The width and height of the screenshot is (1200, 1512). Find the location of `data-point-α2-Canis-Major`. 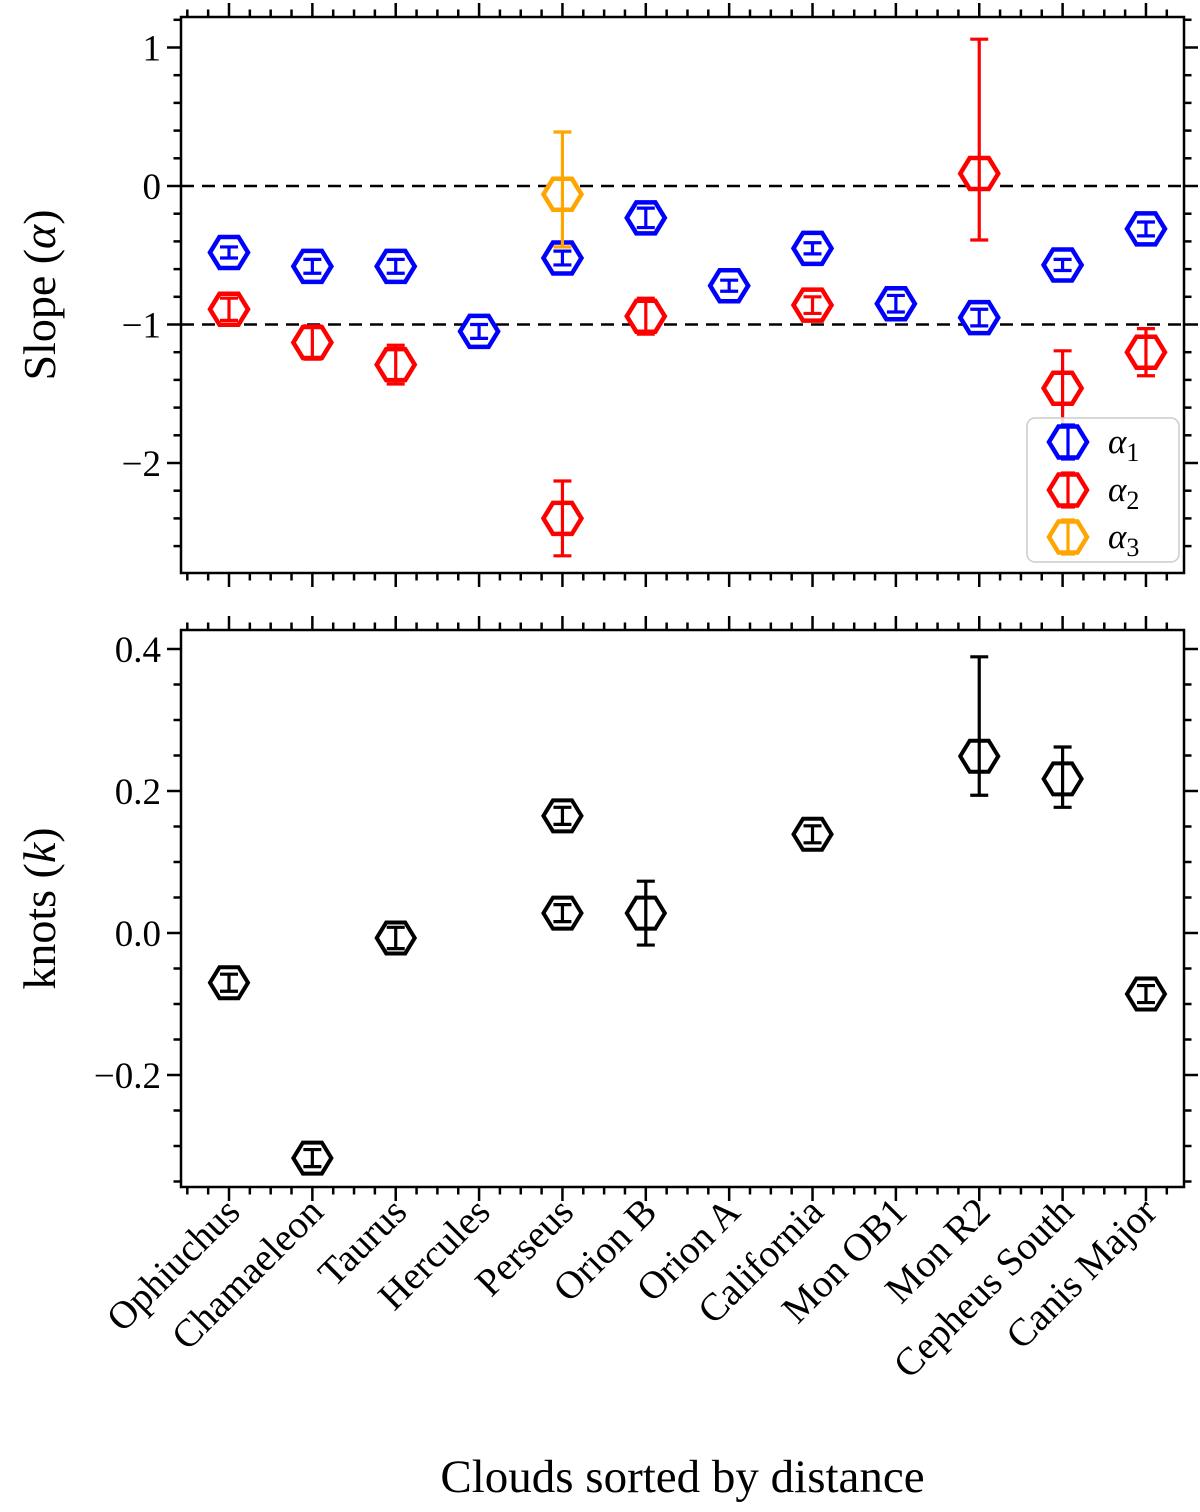

data-point-α2-Canis-Major is located at coordinates (1146, 352).